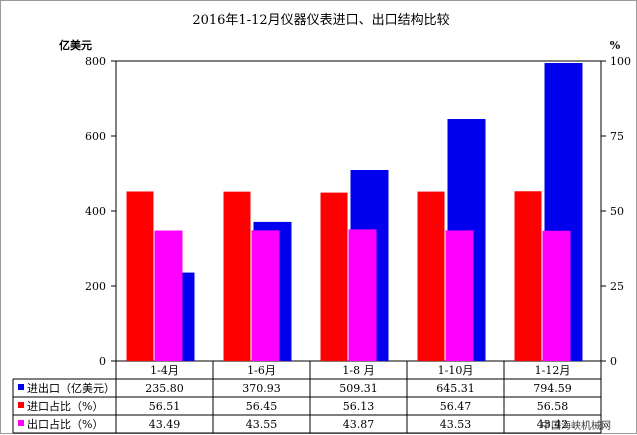 The width and height of the screenshot is (637, 435). What do you see at coordinates (95, 136) in the screenshot?
I see `left-axis-tick-label: 600` at bounding box center [95, 136].